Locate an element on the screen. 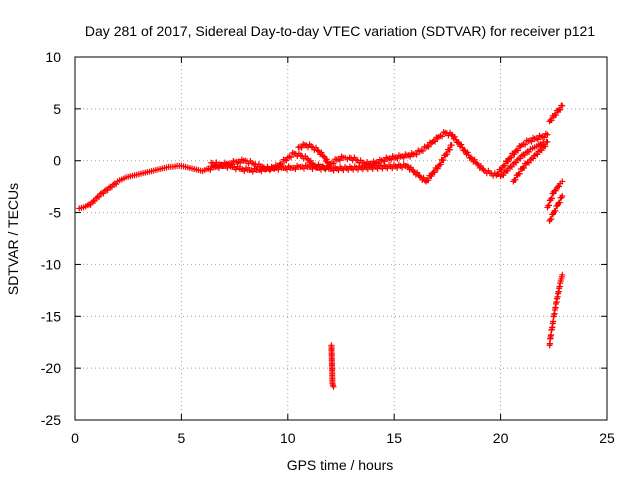  y-axis-label: SDTVAR / TECUs is located at coordinates (13, 239).